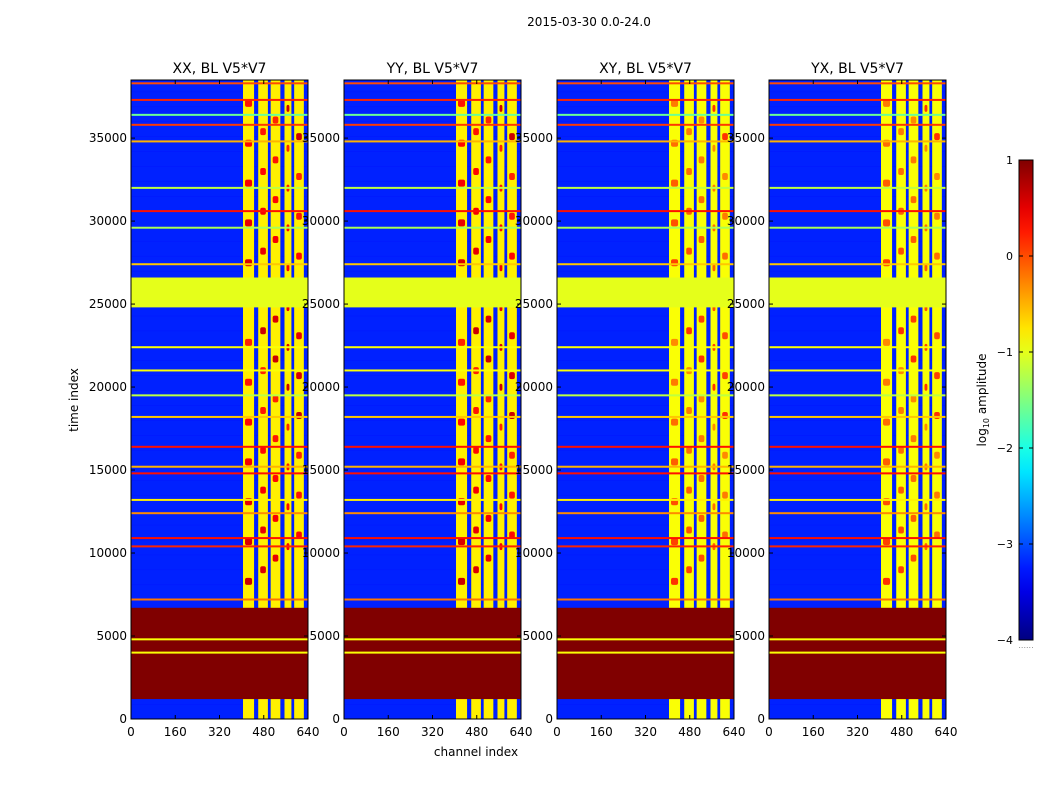 The image size is (1050, 800). Describe the element at coordinates (432, 69) in the screenshot. I see `panel-title: YY, BL V5*V7` at that location.